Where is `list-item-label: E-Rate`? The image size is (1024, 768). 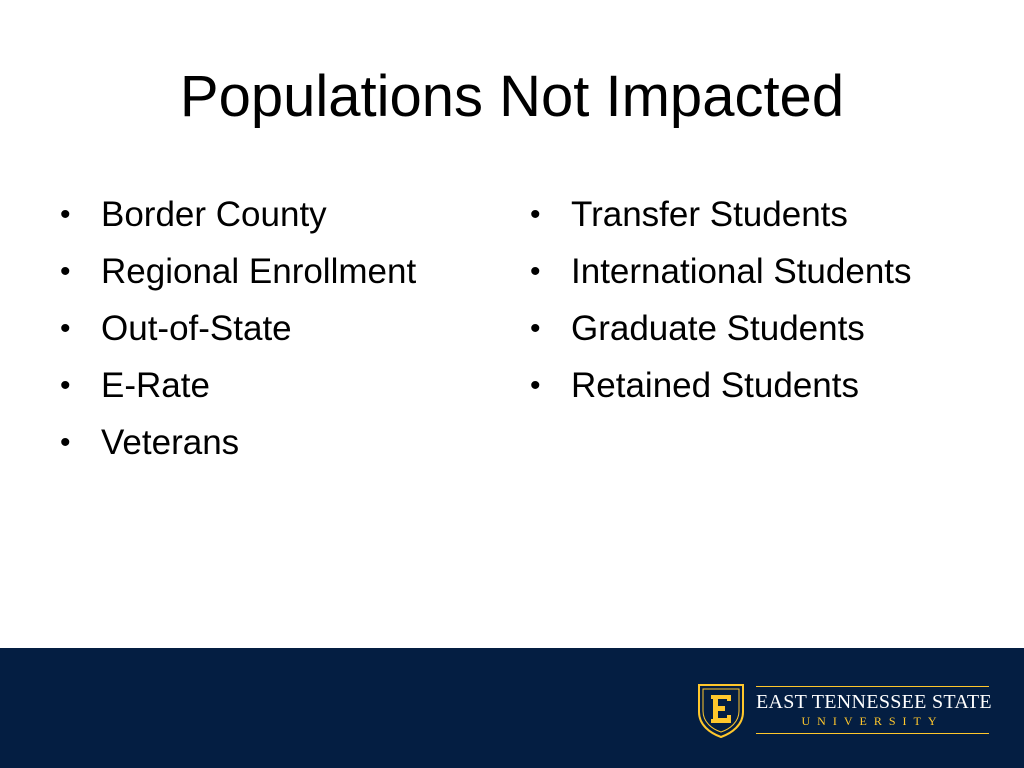
list-item-label: E-Rate is located at coordinates (155, 385).